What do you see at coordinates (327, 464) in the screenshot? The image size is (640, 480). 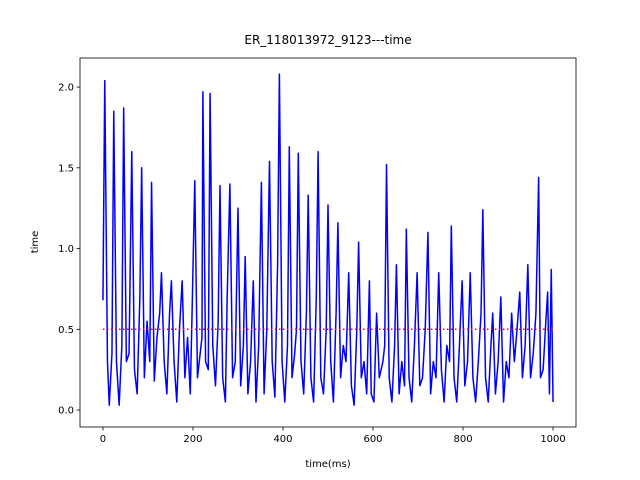 I see `x-axis-label: time(ms)` at bounding box center [327, 464].